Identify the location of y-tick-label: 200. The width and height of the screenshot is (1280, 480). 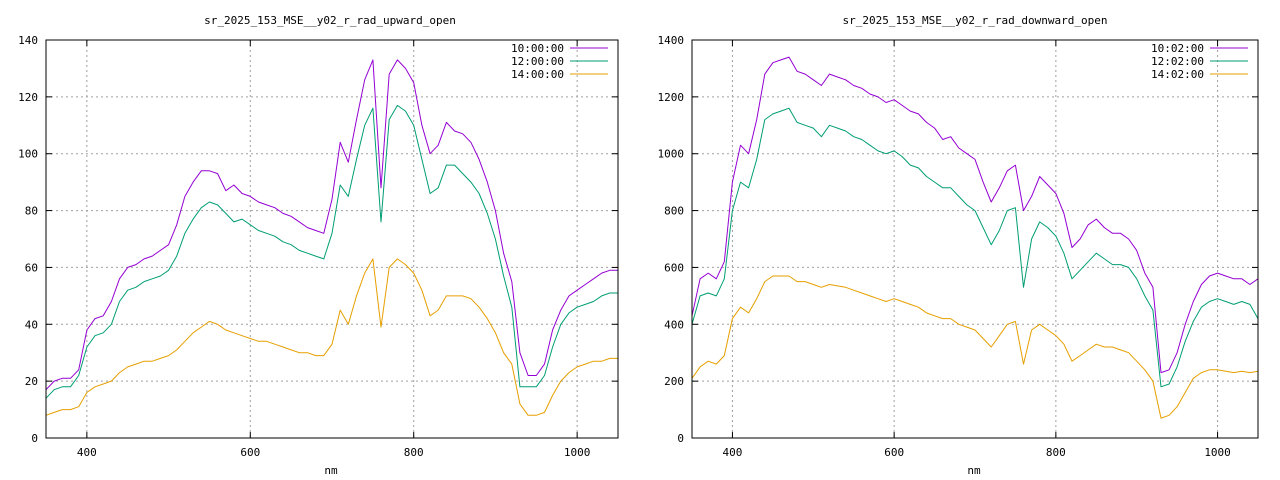
(674, 381).